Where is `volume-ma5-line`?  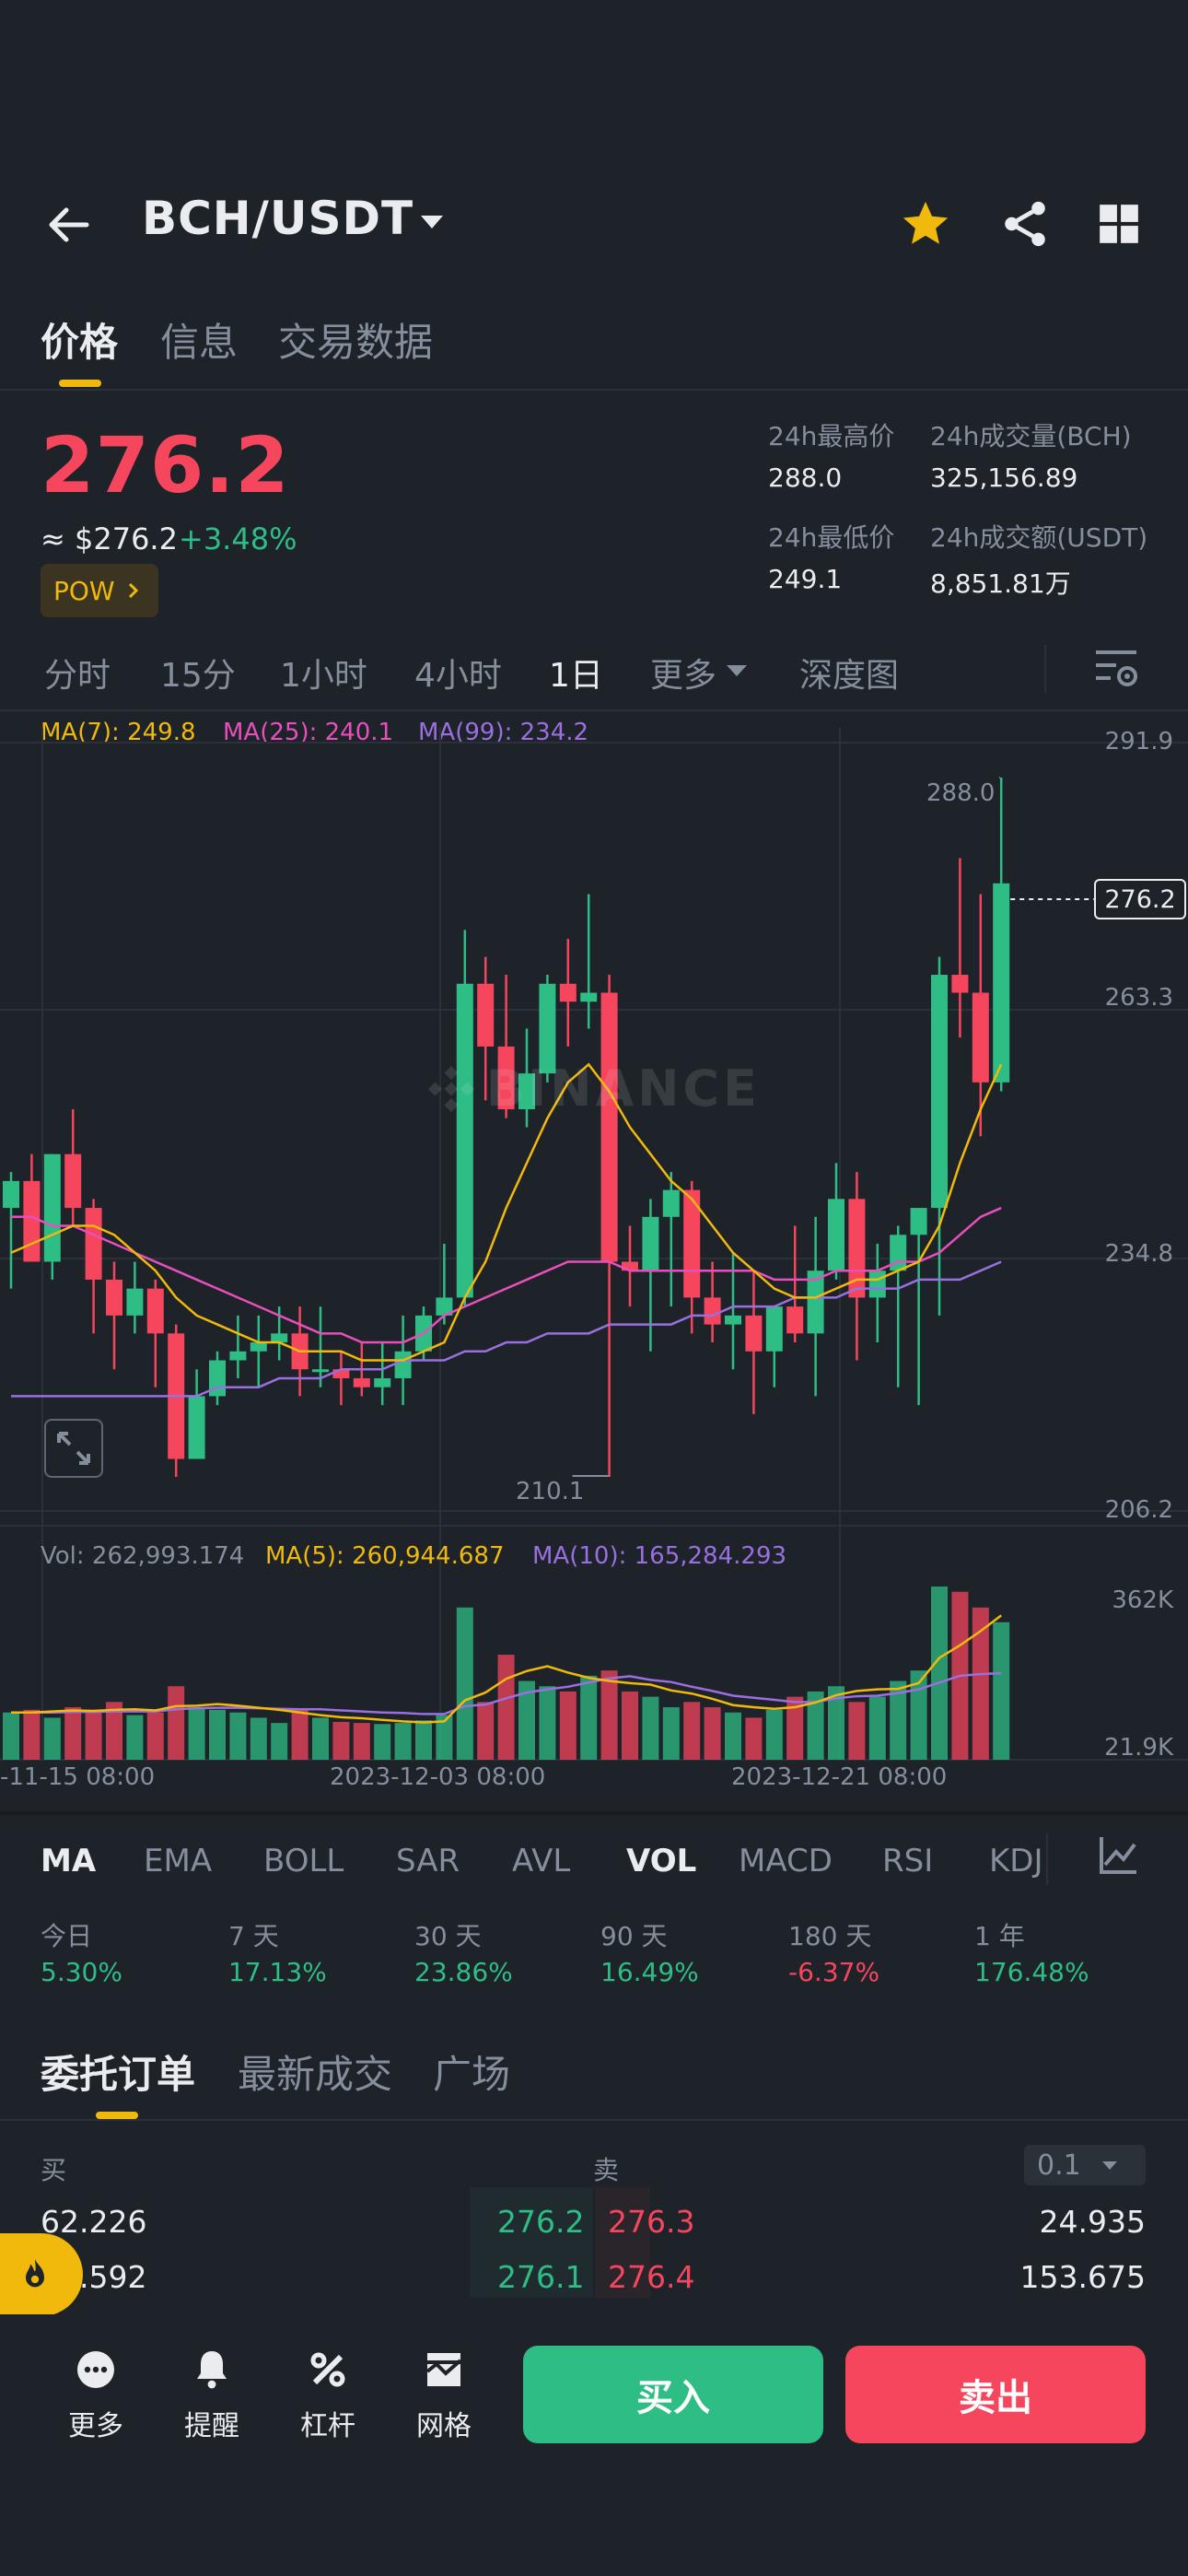
volume-ma5-line is located at coordinates (507, 1669).